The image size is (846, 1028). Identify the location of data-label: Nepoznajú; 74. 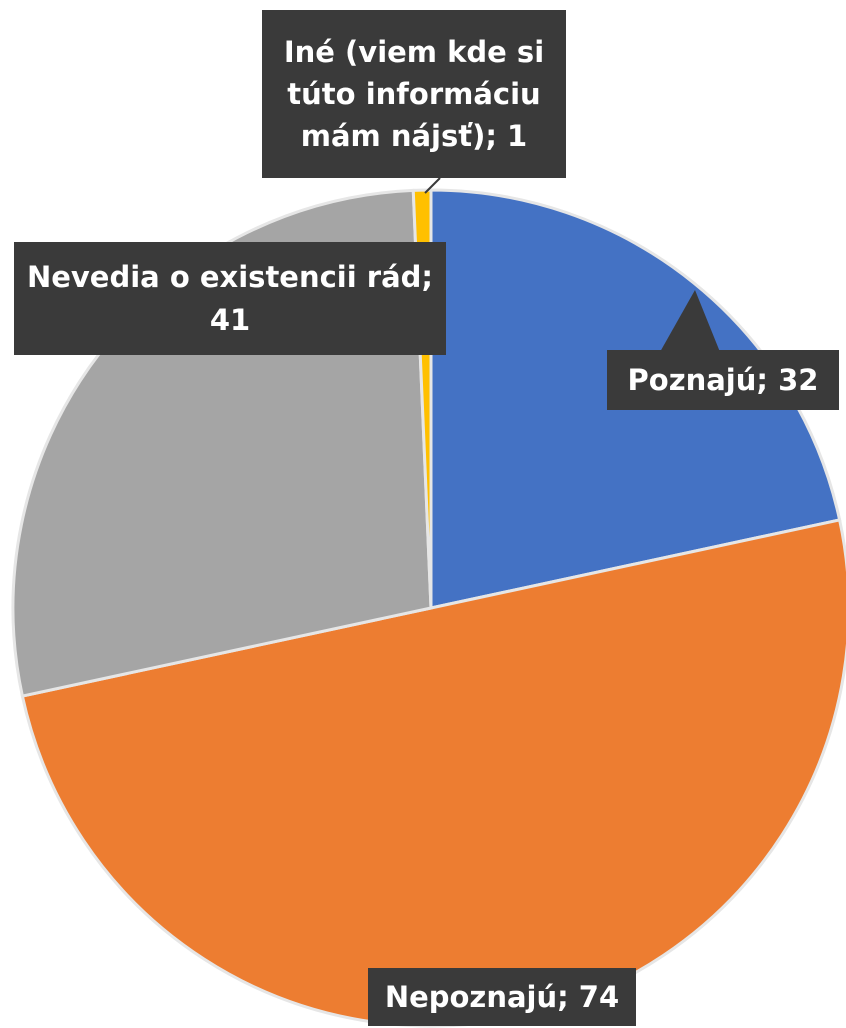
(502, 997).